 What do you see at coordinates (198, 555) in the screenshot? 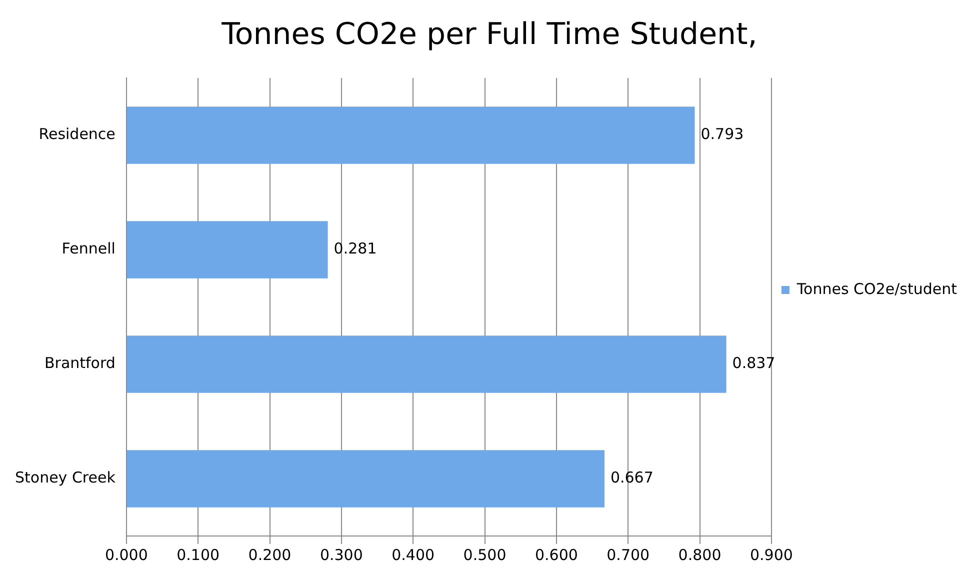
I see `x-tick-label: 0.100` at bounding box center [198, 555].